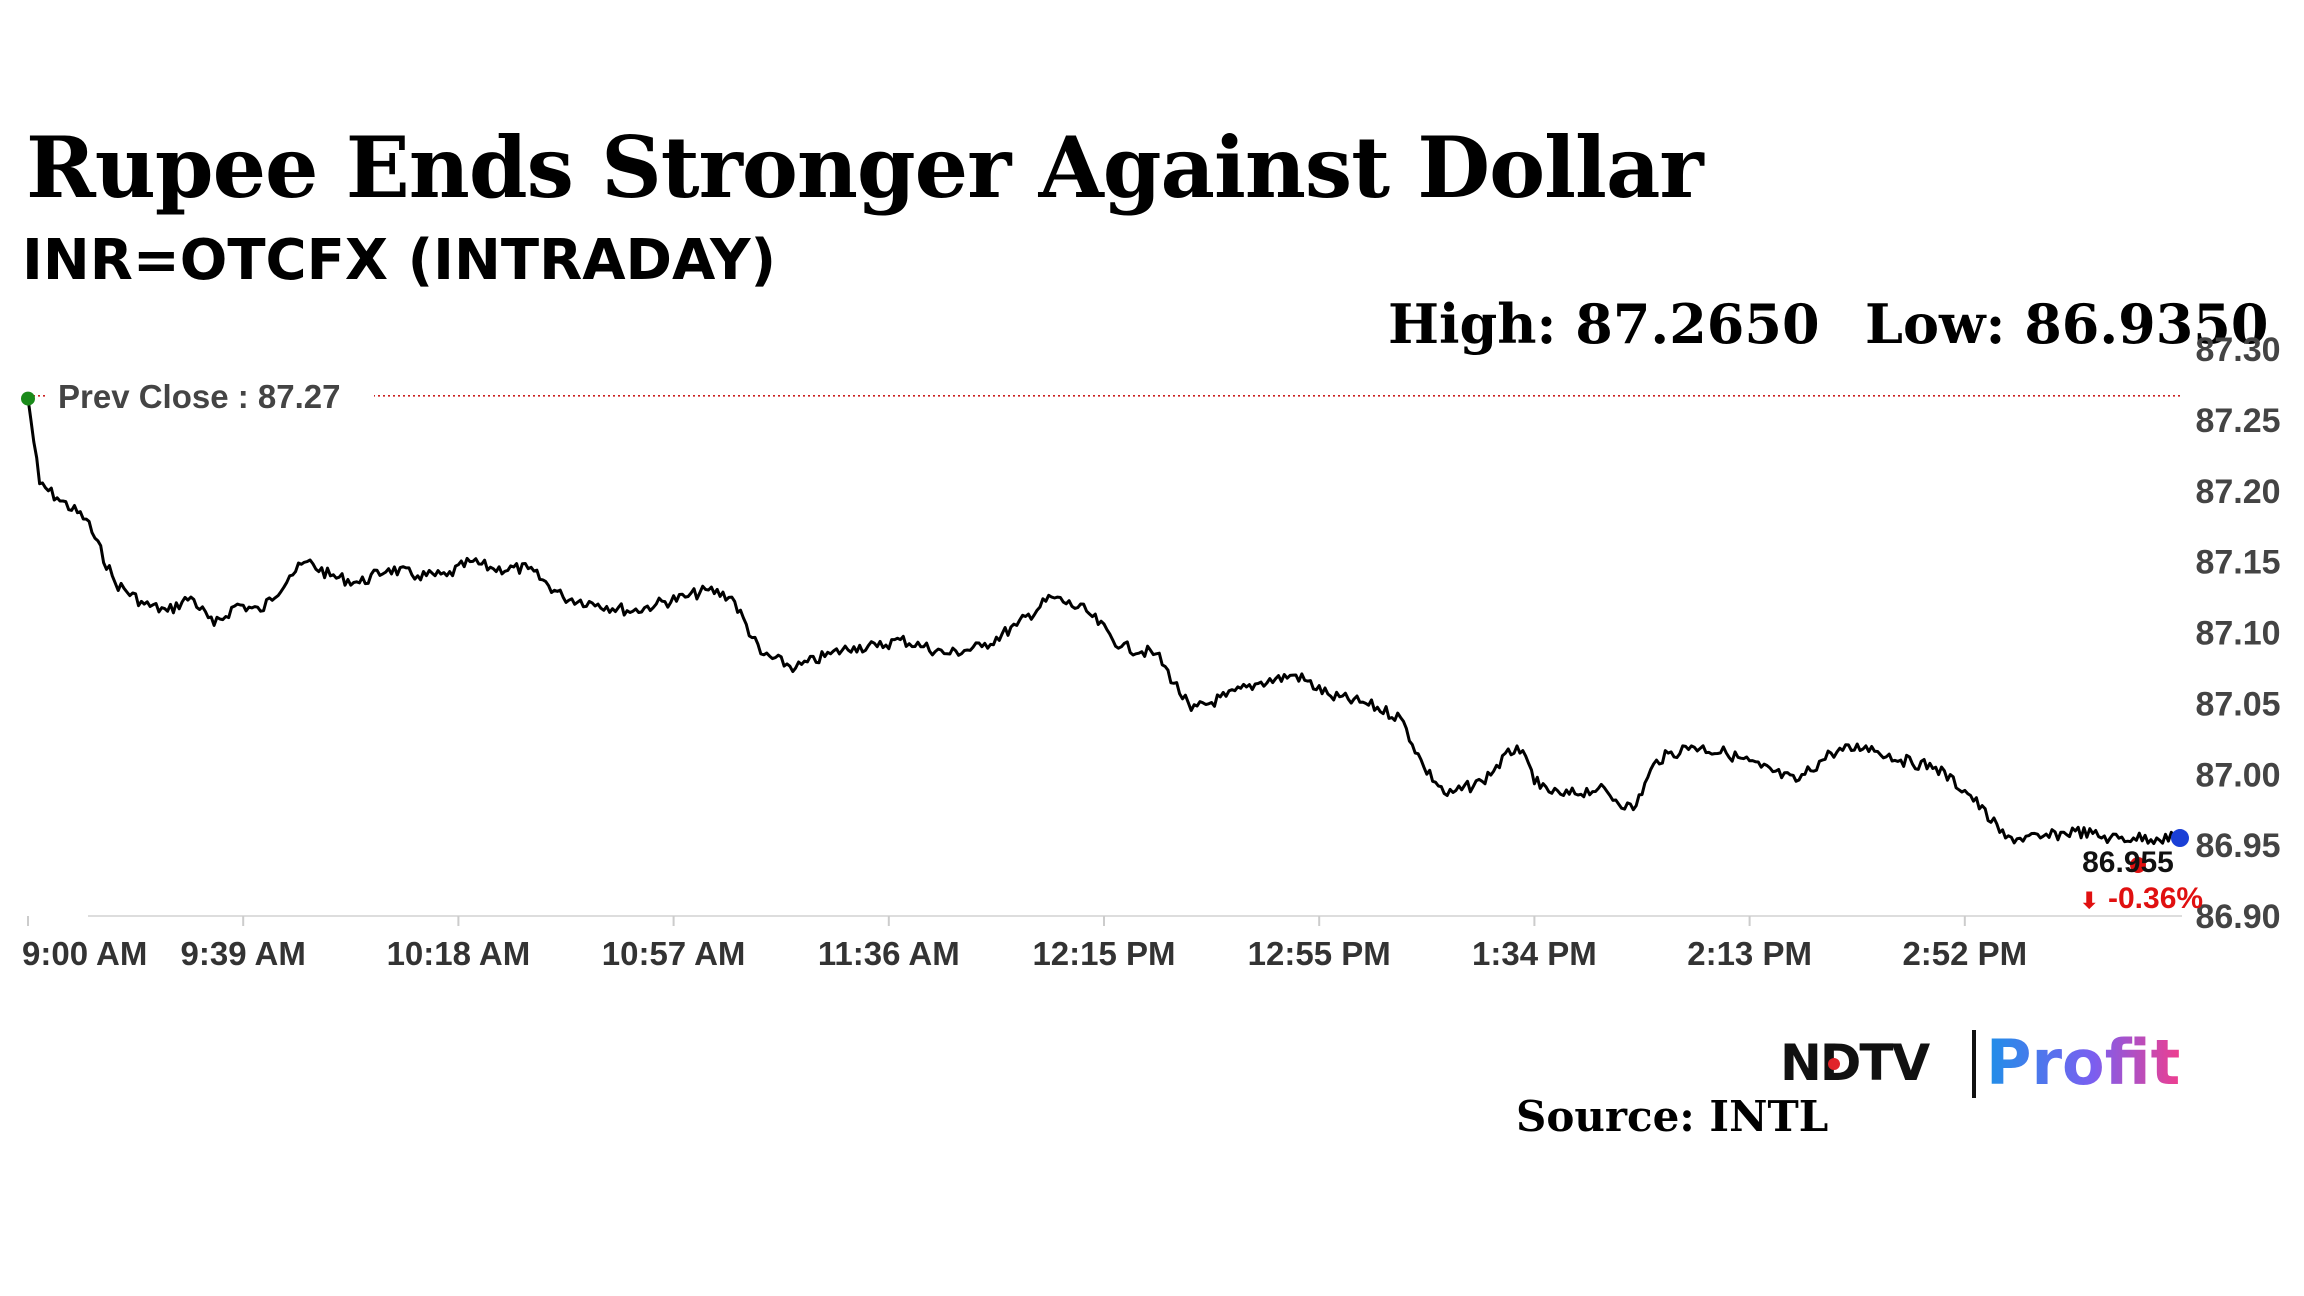 This screenshot has width=2304, height=1296. Describe the element at coordinates (1834, 1064) in the screenshot. I see `logo-dot-icon` at that location.